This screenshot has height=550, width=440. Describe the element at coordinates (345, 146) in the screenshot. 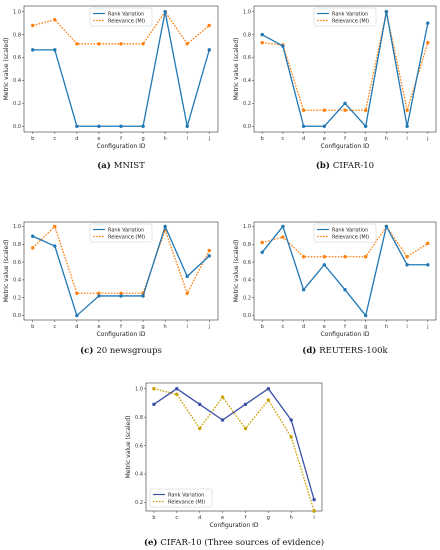

I see `x-axis-title: Configuration ID` at that location.